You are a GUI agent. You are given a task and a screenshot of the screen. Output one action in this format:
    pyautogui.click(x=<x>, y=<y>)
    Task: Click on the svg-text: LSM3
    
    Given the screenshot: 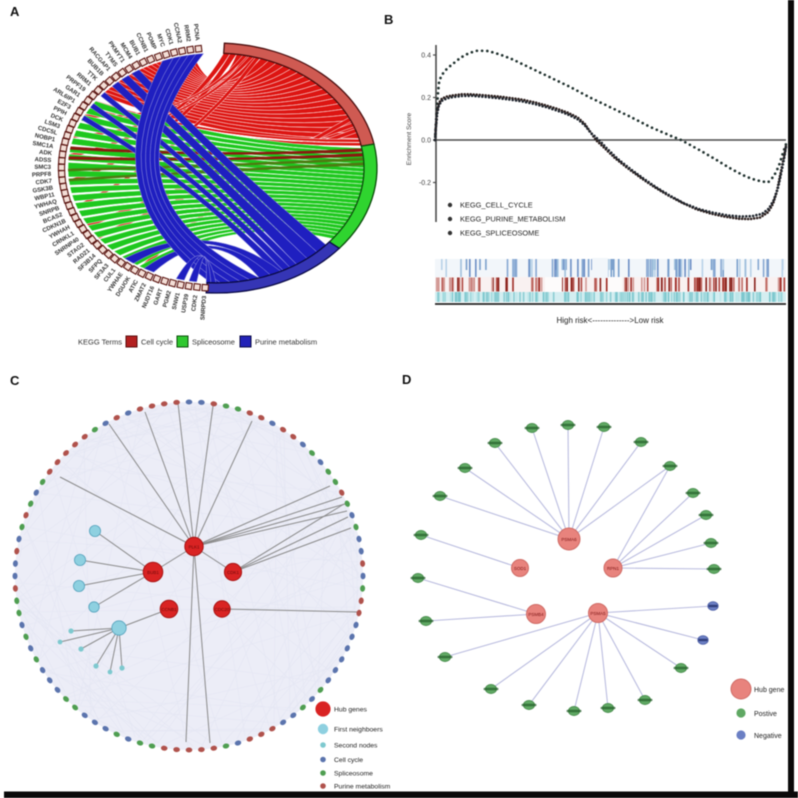 What is the action you would take?
    pyautogui.click(x=52, y=124)
    